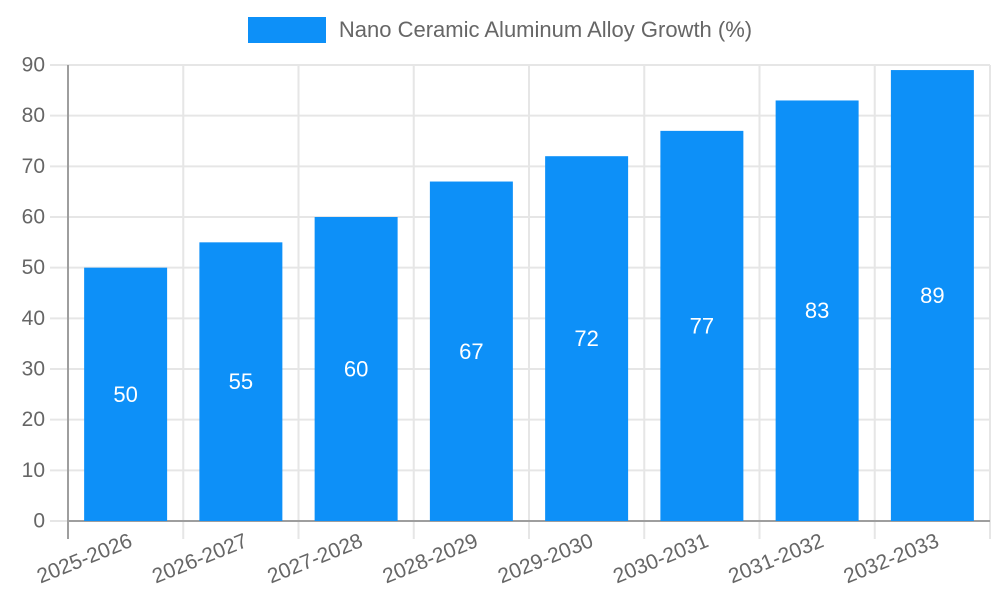 This screenshot has width=1000, height=600. I want to click on x-tick-label: 2025-2026, so click(85, 558).